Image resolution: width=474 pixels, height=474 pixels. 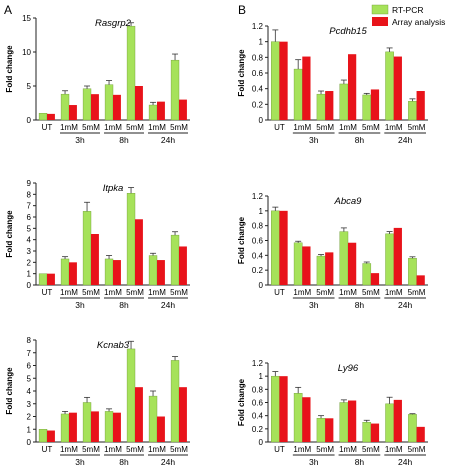 What do you see at coordinates (113, 345) in the screenshot?
I see `chart-title: Kcnab3` at bounding box center [113, 345].